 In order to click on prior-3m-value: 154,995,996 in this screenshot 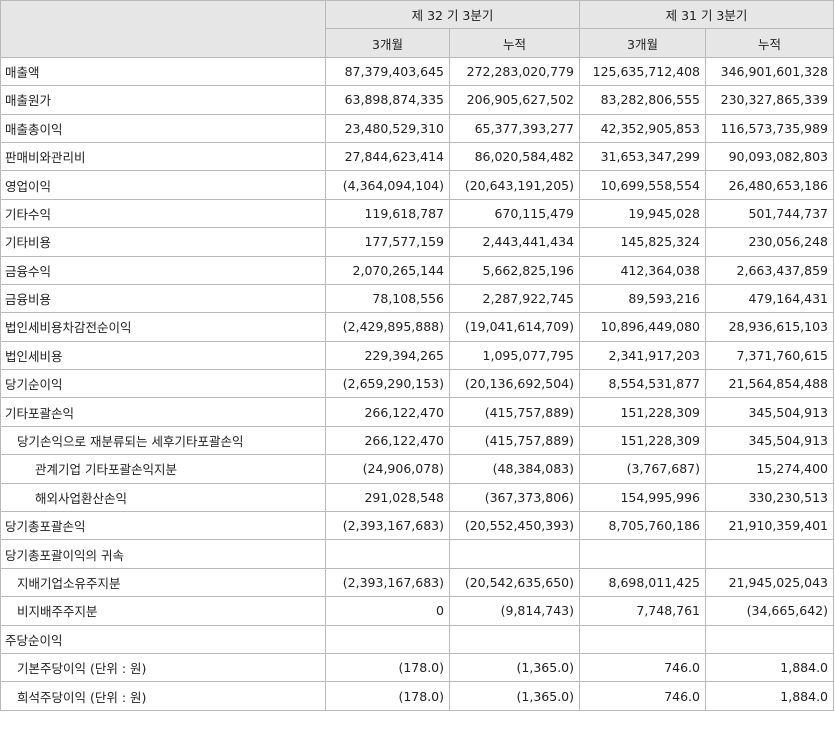, I will do `click(642, 497)`.